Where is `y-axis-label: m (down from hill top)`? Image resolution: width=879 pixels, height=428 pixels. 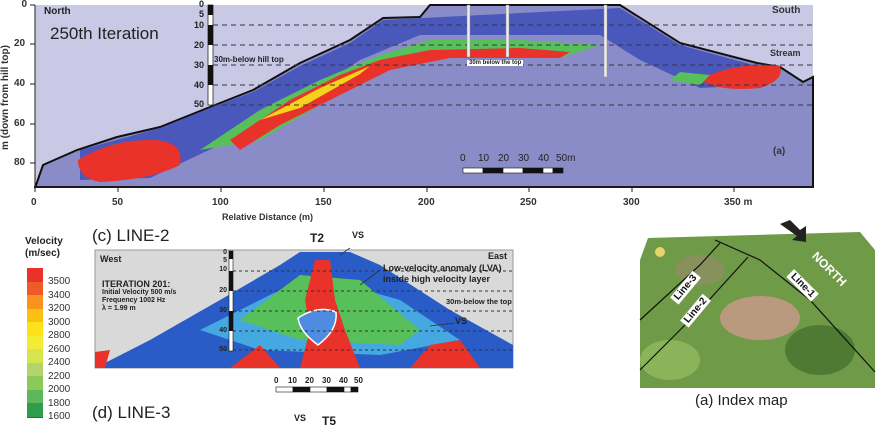 y-axis-label: m (down from hill top) is located at coordinates (5, 97).